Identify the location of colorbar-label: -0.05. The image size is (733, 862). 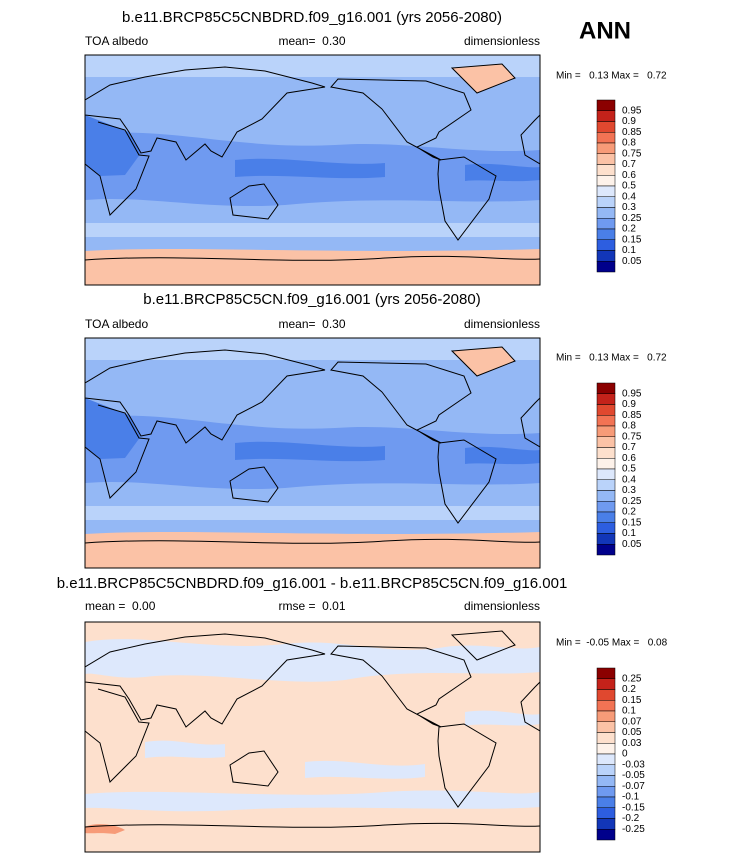
(633, 775).